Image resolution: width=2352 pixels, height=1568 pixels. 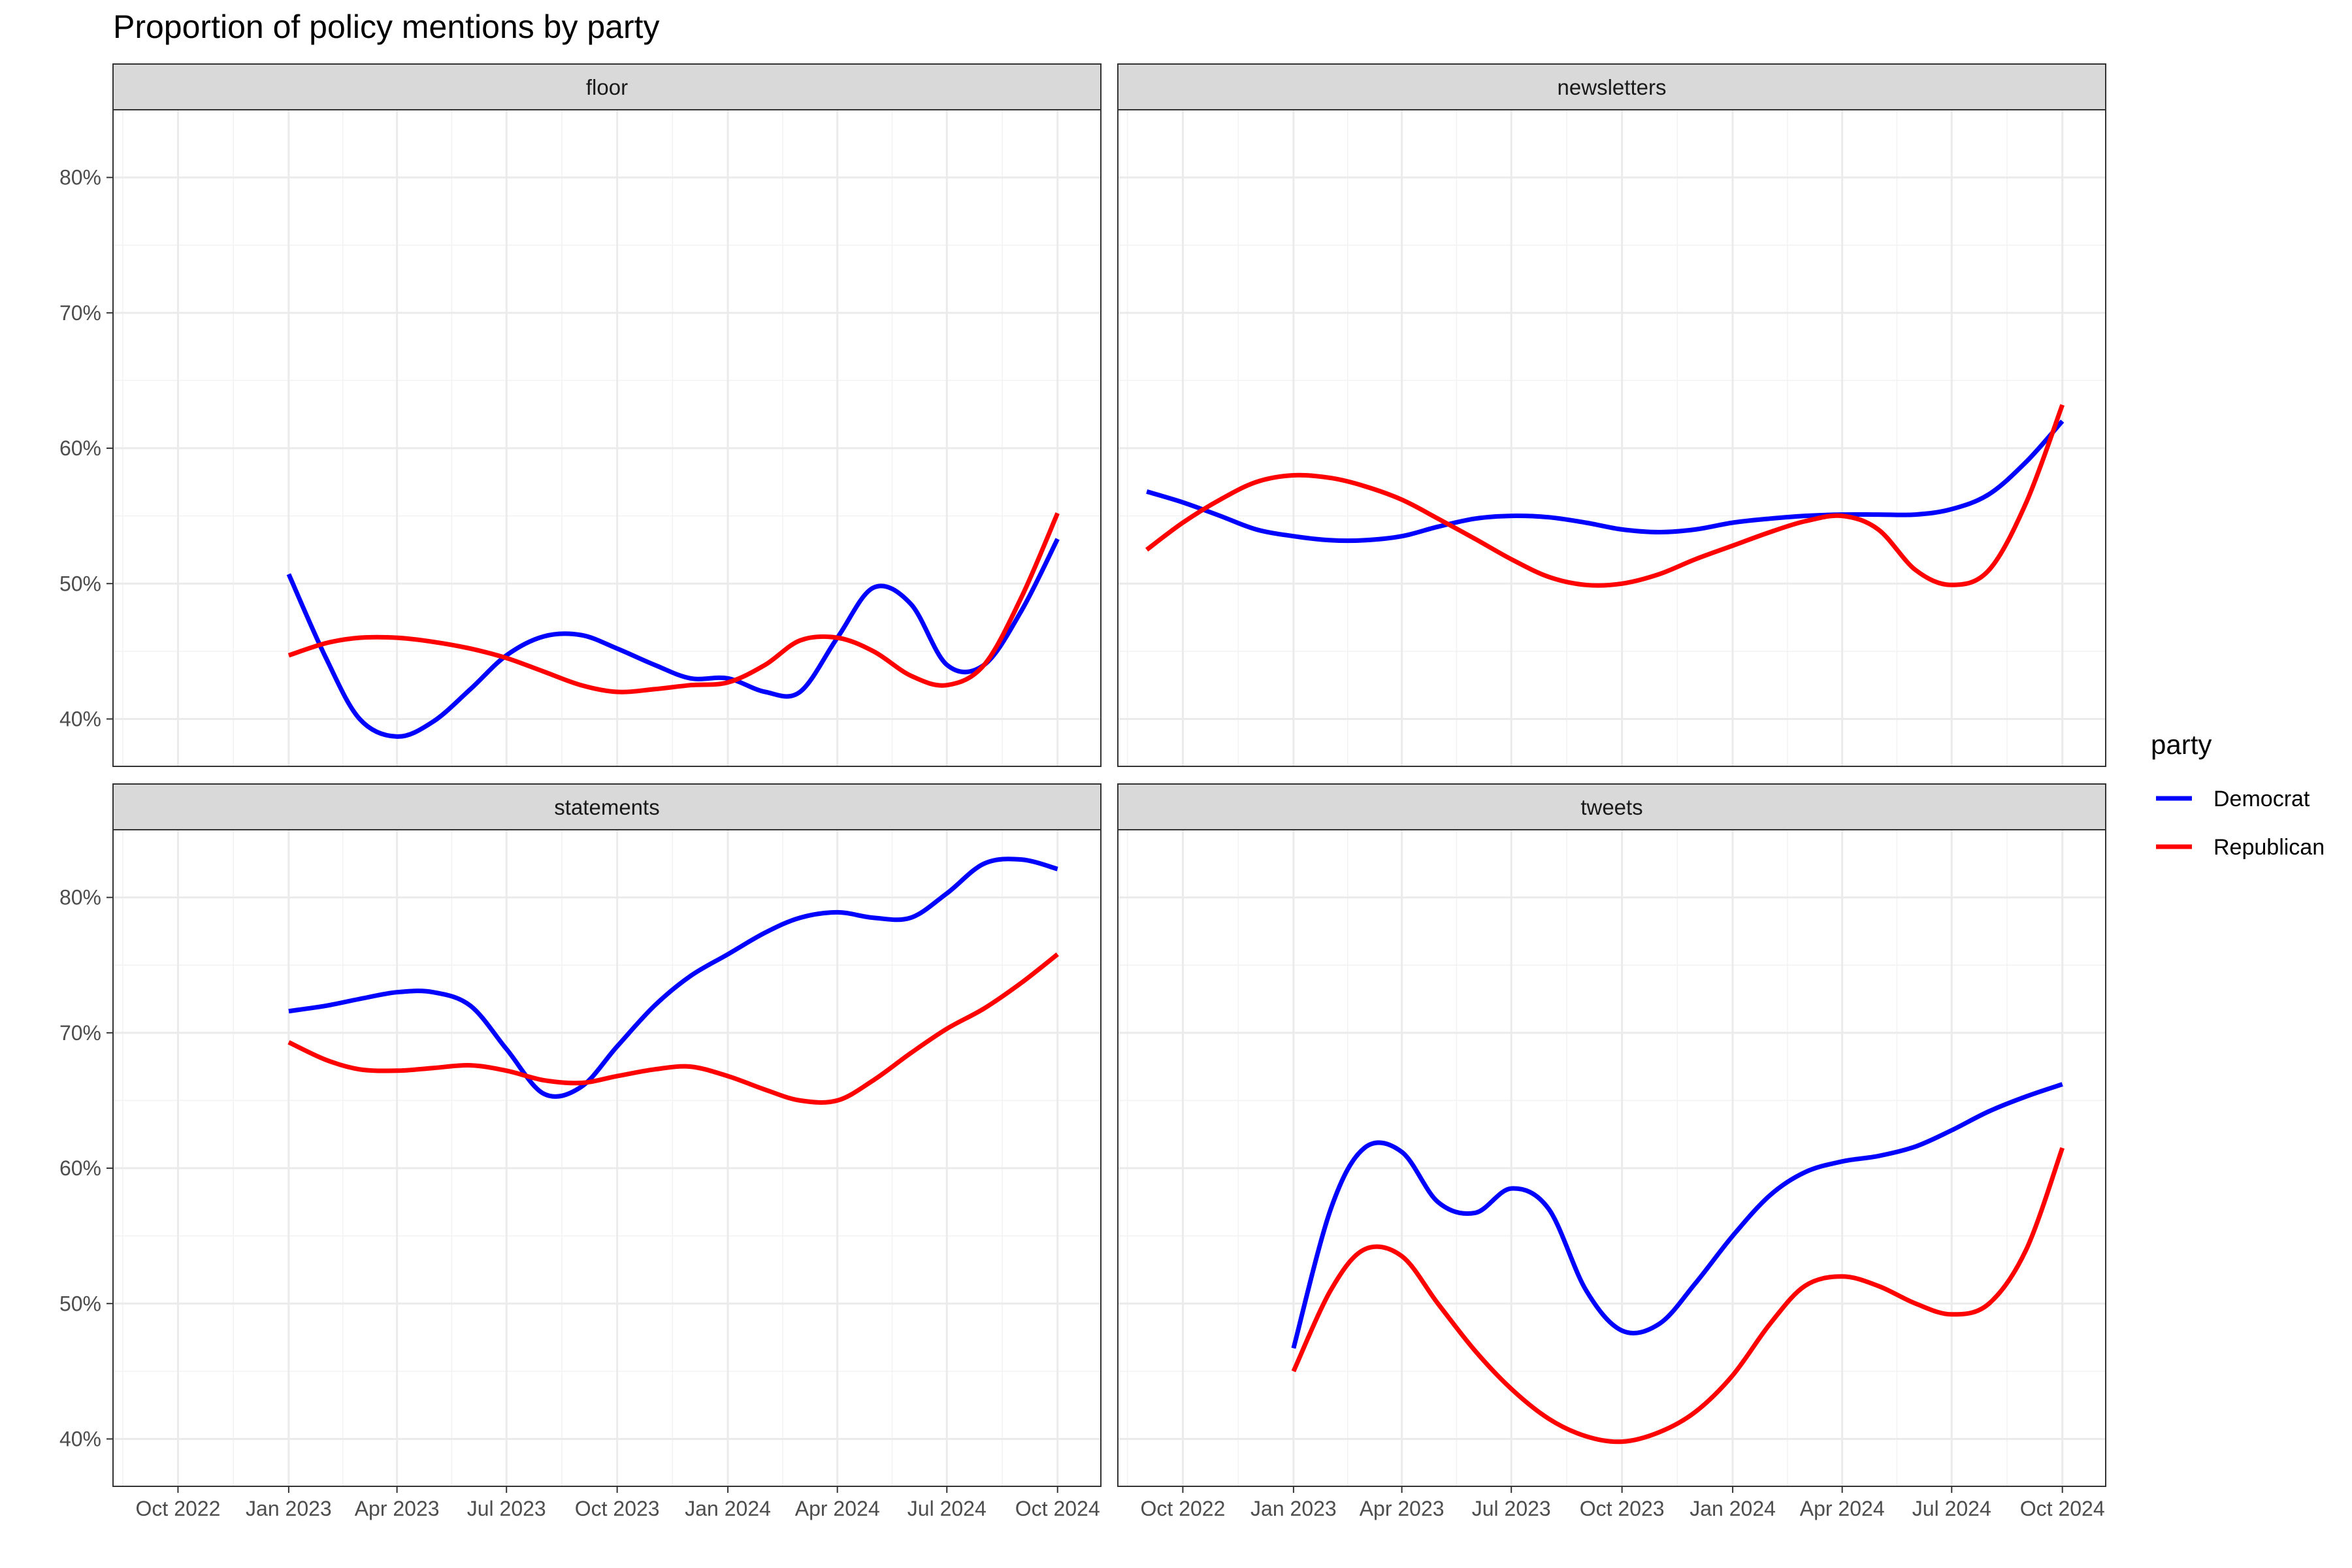 I want to click on chart-title: Proportion of policy mentions by party, so click(x=386, y=26).